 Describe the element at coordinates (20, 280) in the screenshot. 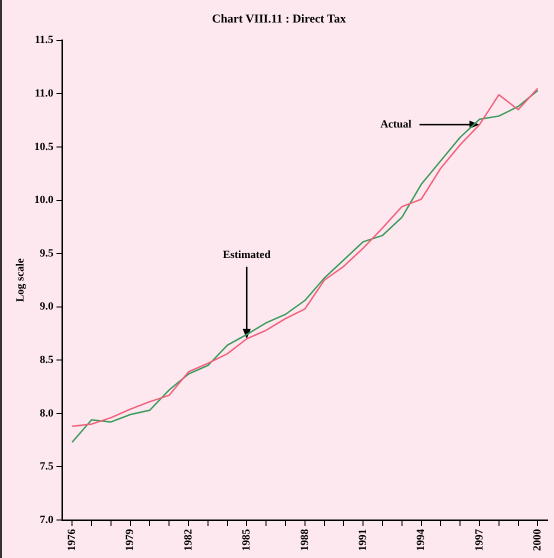

I see `y-axis-title: Log scale` at that location.